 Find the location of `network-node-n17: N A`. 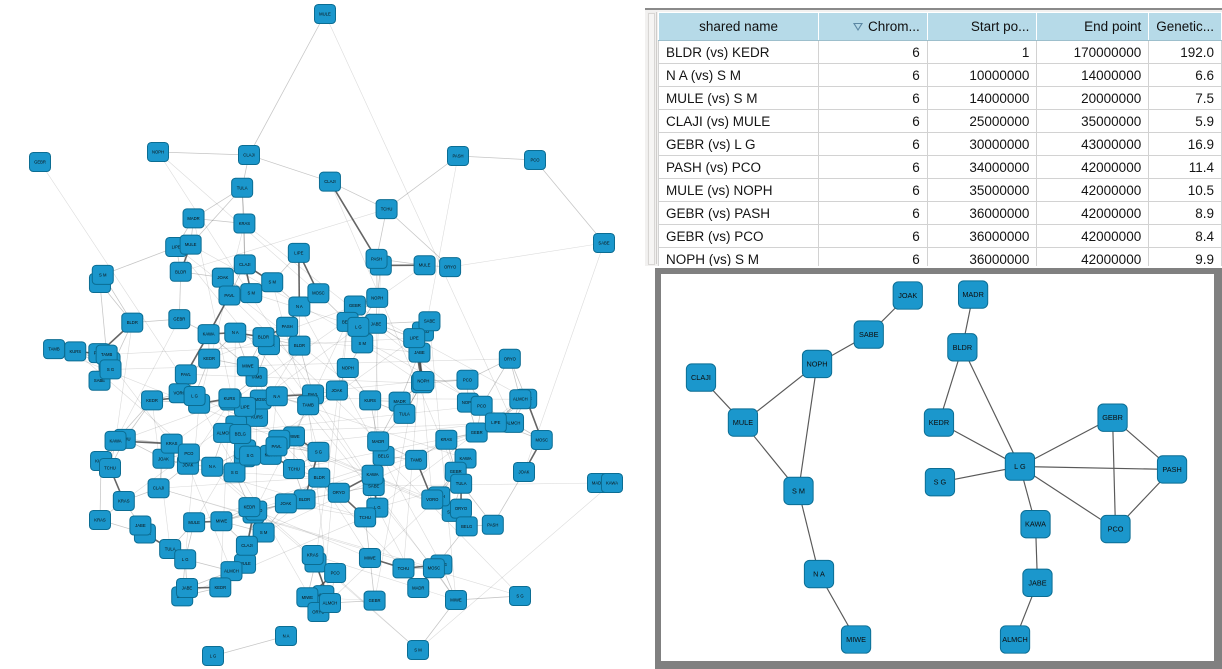

network-node-n17: N A is located at coordinates (212, 466).